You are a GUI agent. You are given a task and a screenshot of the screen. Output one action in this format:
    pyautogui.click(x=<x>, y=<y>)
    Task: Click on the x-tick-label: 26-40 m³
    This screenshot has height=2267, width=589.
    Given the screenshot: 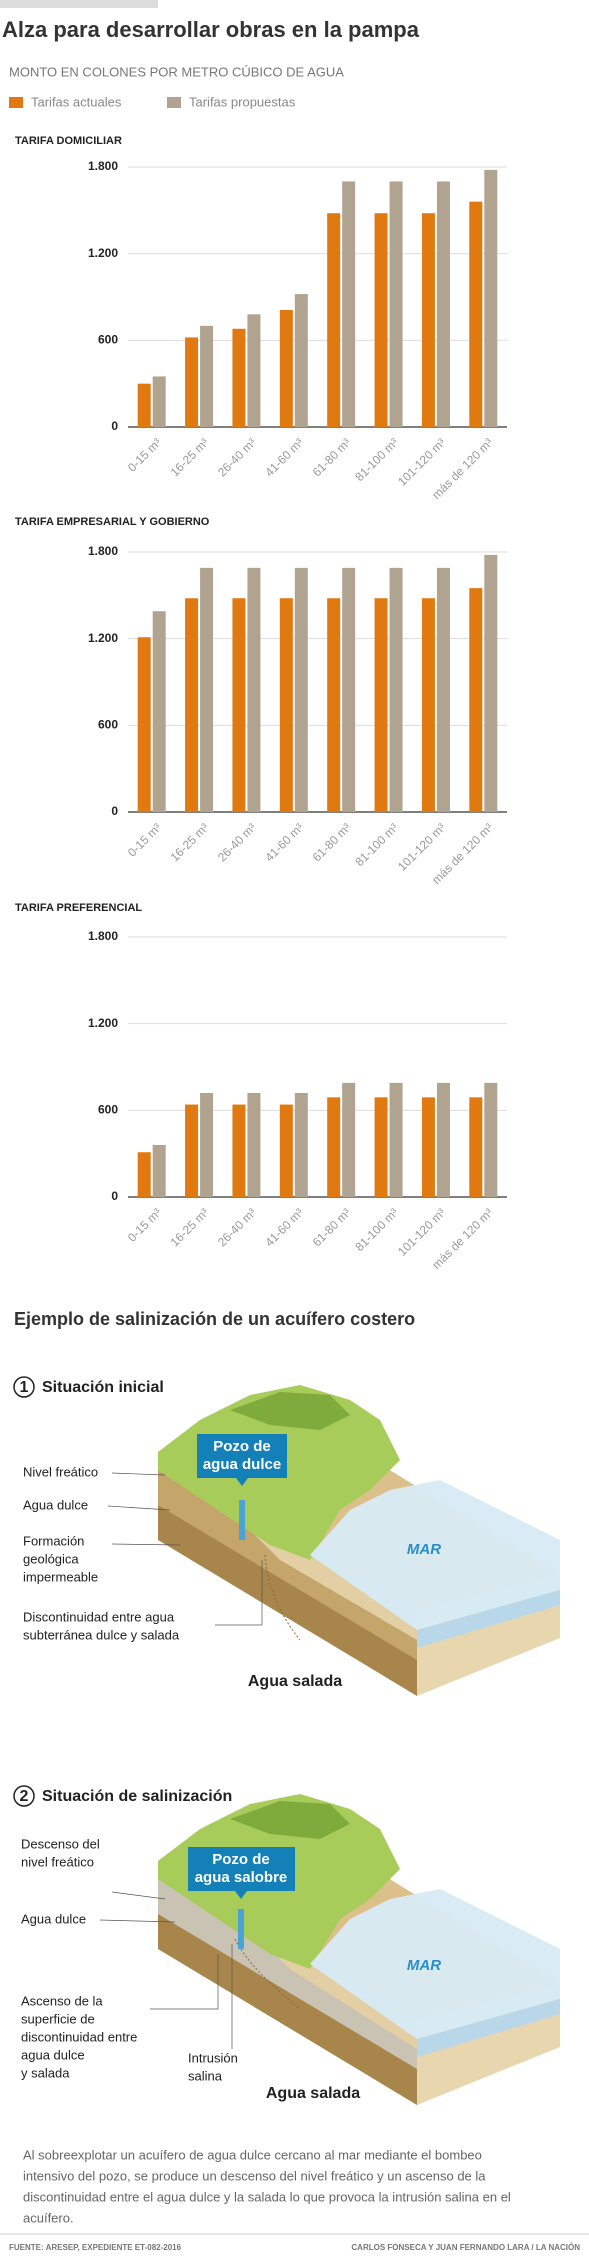 What is the action you would take?
    pyautogui.click(x=237, y=457)
    